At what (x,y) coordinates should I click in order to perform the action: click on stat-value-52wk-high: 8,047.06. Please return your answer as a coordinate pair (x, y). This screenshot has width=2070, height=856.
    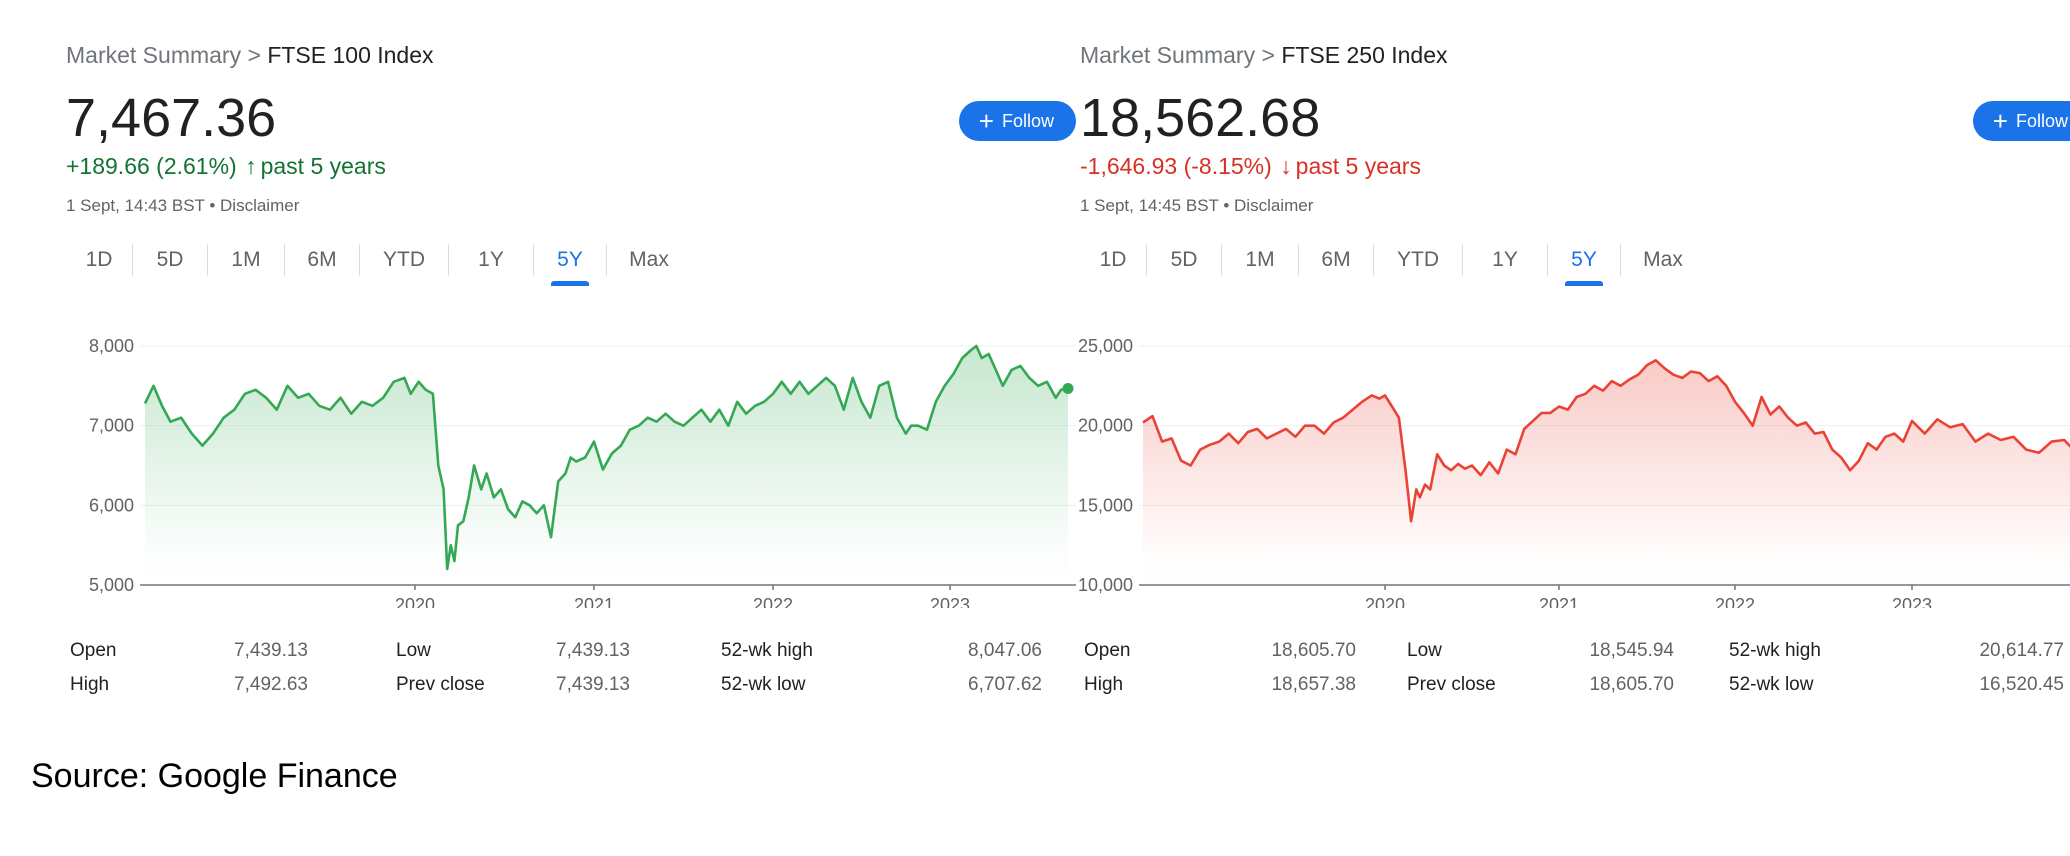
    Looking at the image, I should click on (1005, 650).